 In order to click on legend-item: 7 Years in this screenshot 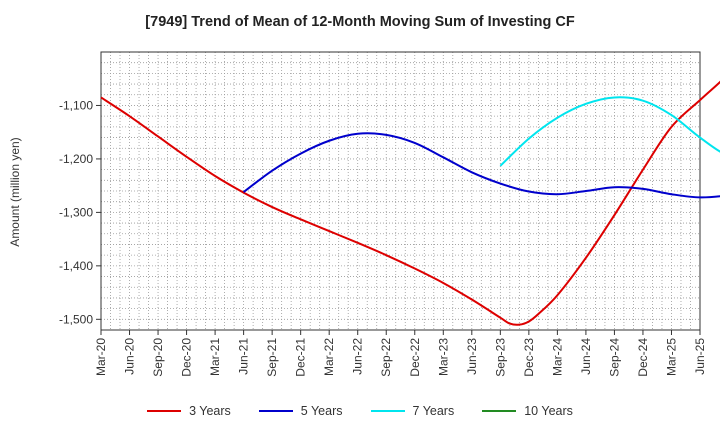, I will do `click(412, 411)`.